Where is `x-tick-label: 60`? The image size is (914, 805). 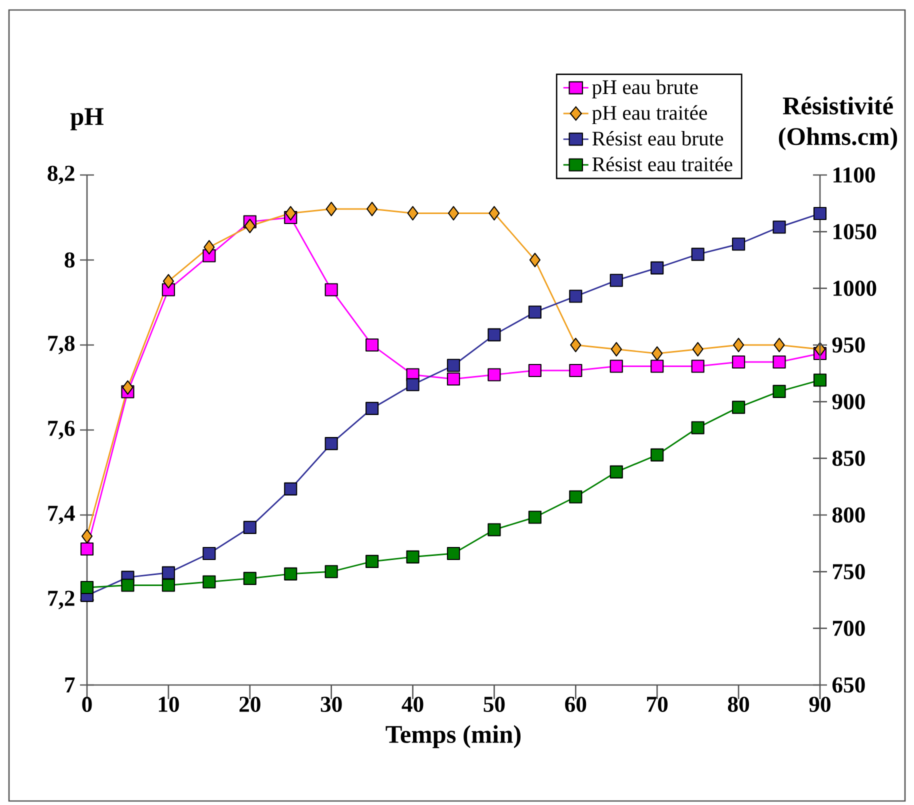
x-tick-label: 60 is located at coordinates (575, 704).